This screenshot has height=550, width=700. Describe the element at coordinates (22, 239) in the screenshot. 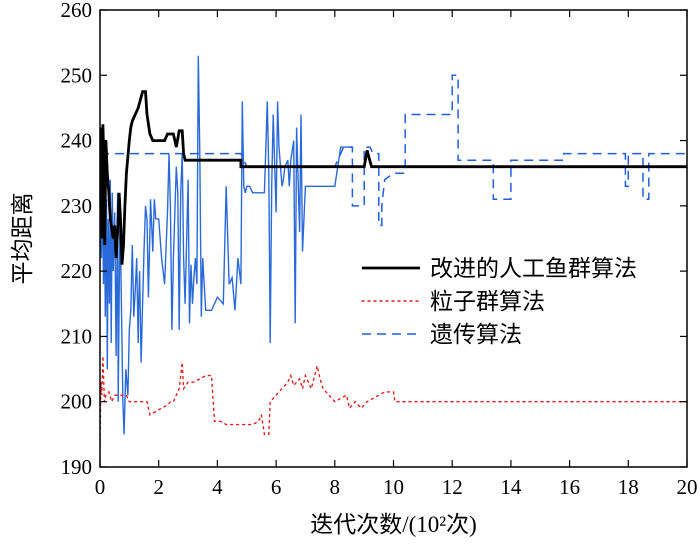

I see `y-axis-label: 平均距离` at that location.